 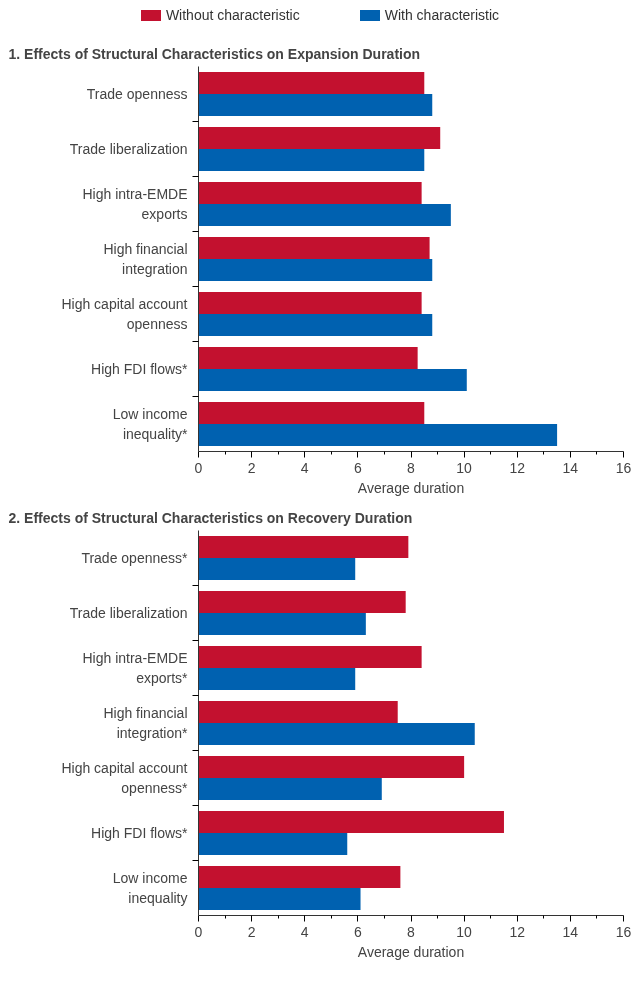 I want to click on y-tick-label: High intra-EMDE exports*, so click(x=135, y=668).